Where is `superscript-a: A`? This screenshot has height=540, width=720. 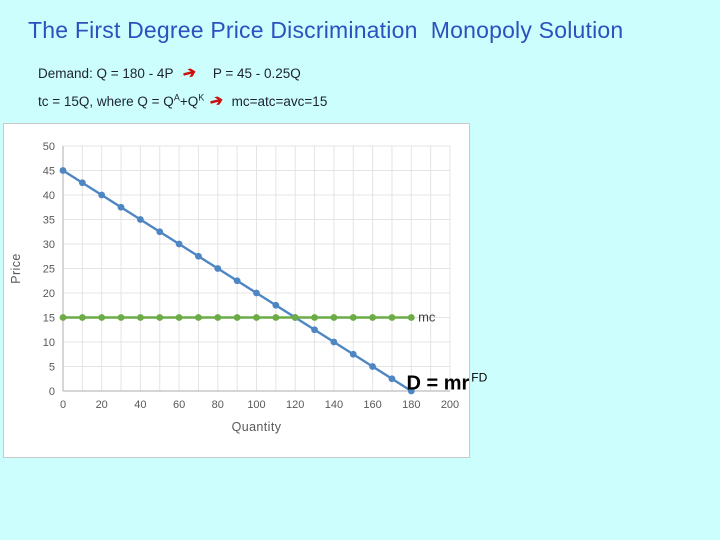
superscript-a: A is located at coordinates (176, 97).